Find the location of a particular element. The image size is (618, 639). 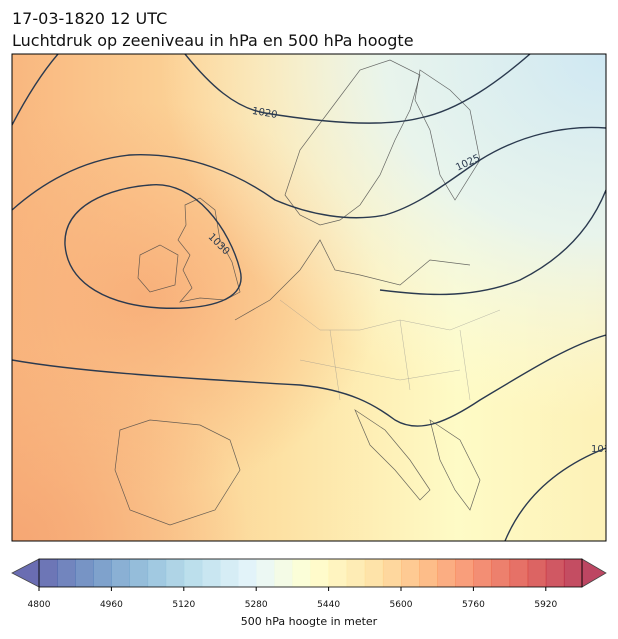

title: 17-03-1820 12 UTC is located at coordinates (89, 18).